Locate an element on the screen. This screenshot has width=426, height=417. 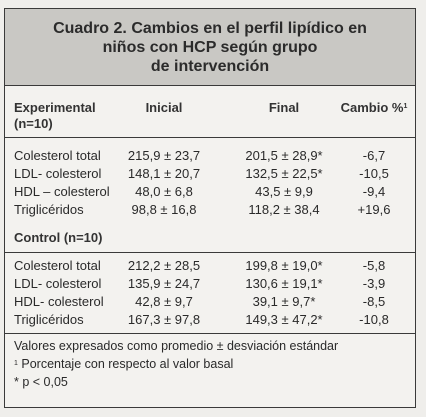
row-change: +19,6 is located at coordinates (374, 209).